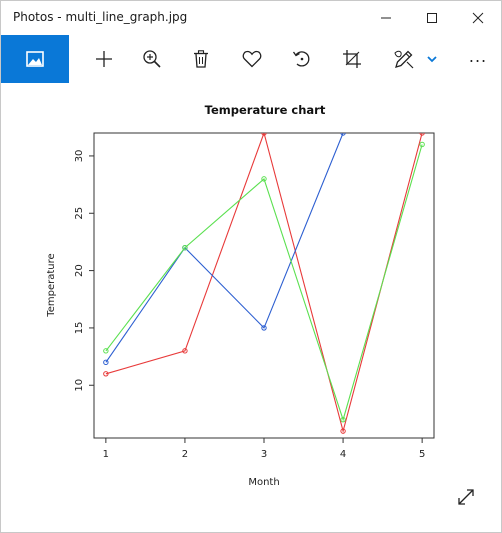 The width and height of the screenshot is (502, 533). I want to click on rotate-icon, so click(301, 59).